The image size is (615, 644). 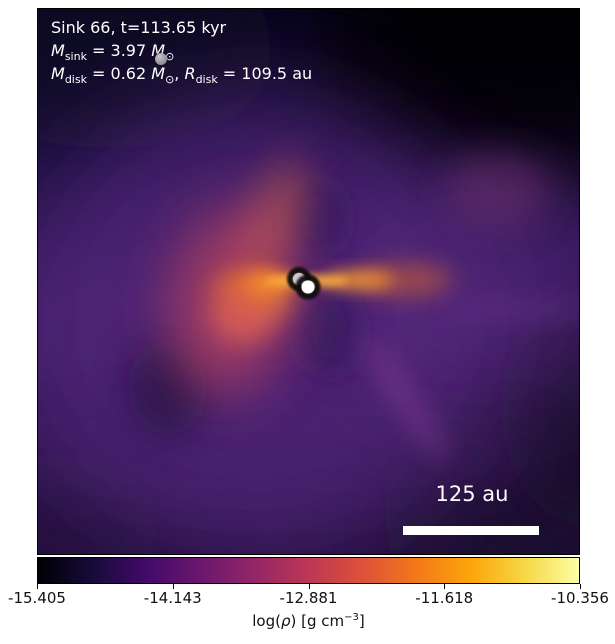 I want to click on annotation-title: Sink 66, t=113.65 kyr, so click(x=181, y=27).